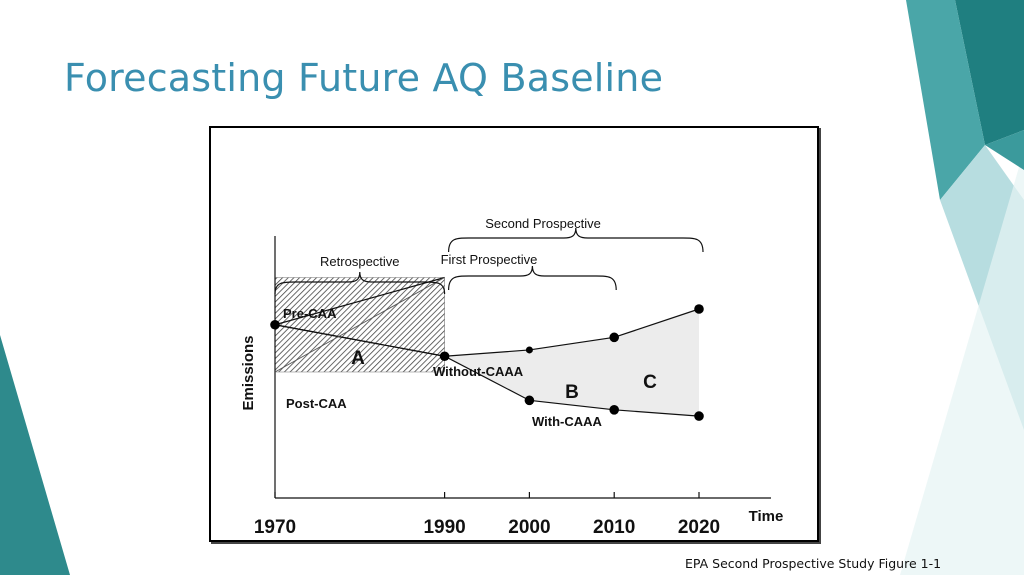  What do you see at coordinates (945, 100) in the screenshot?
I see `deco-right-teal-mid` at bounding box center [945, 100].